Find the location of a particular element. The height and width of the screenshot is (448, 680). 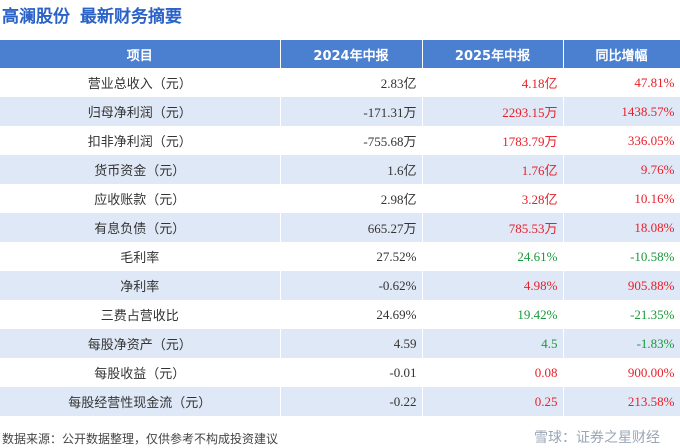

cell-value: -1.83% is located at coordinates (621, 343).